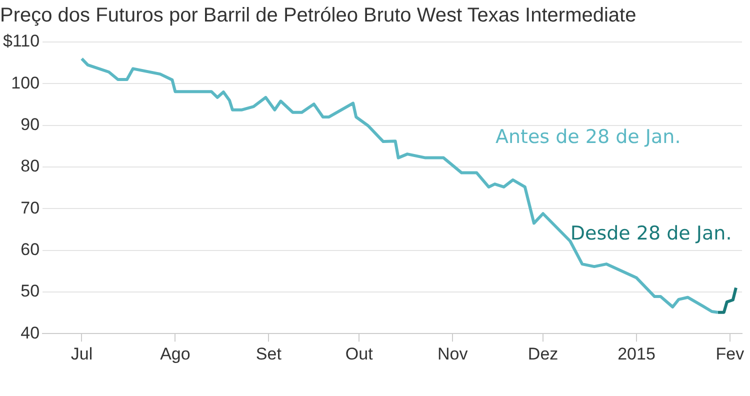 This screenshot has width=750, height=396. I want to click on x-tick-label: Fev, so click(730, 354).